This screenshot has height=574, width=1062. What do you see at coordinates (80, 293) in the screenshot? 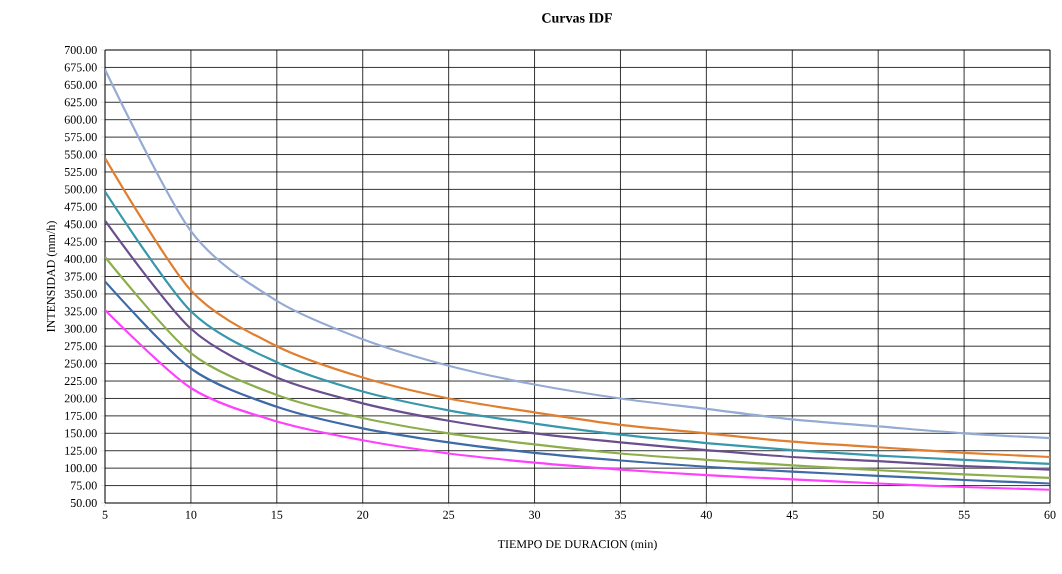
I see `y-tick-label: 350.00` at bounding box center [80, 293].